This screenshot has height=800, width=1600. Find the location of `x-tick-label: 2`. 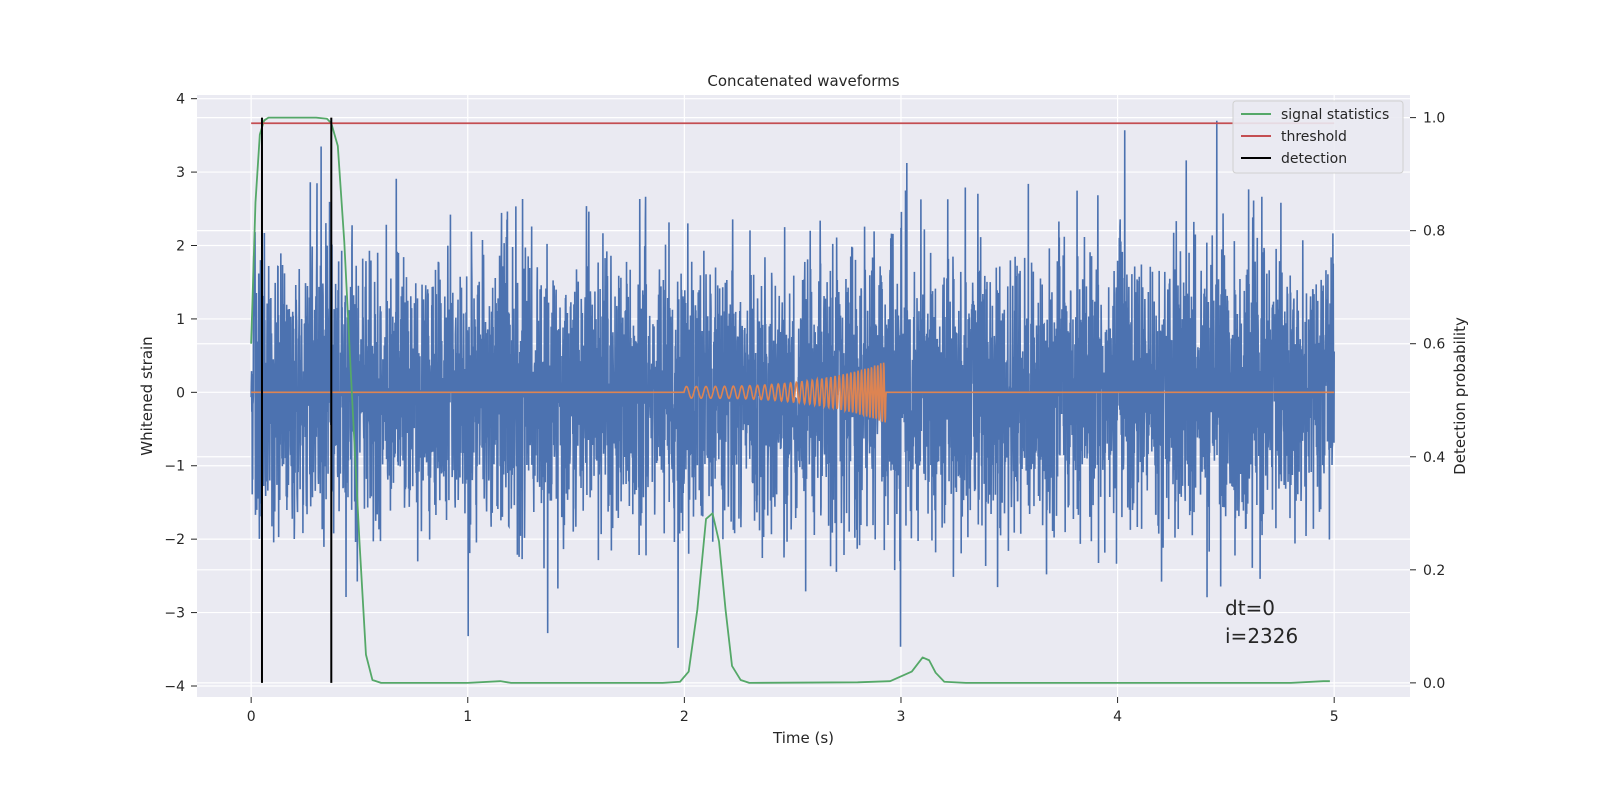

x-tick-label: 2 is located at coordinates (684, 717).